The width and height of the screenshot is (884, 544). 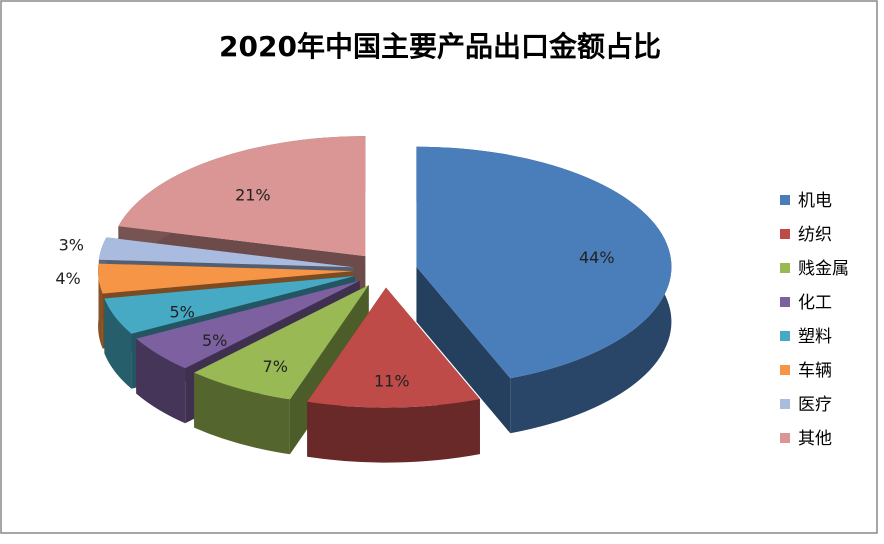 I want to click on legend-label: 贱金属, so click(x=823, y=269).